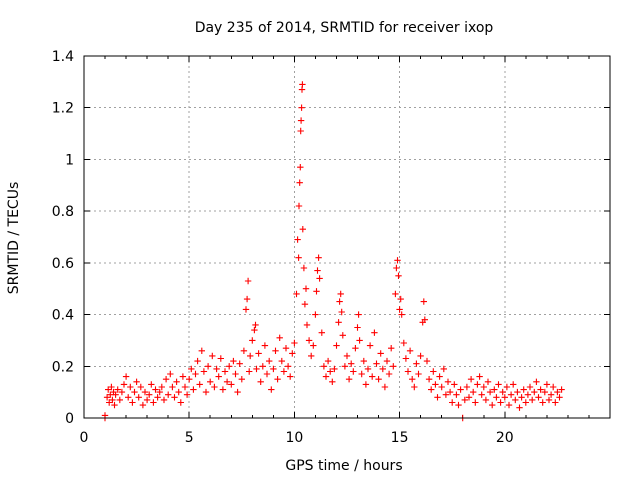  I want to click on y-tick-label: 1, so click(69, 160).